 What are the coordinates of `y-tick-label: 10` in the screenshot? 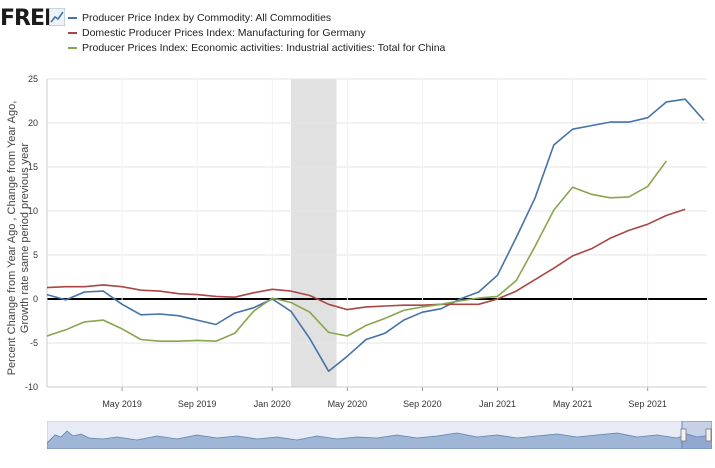 It's located at (33, 211).